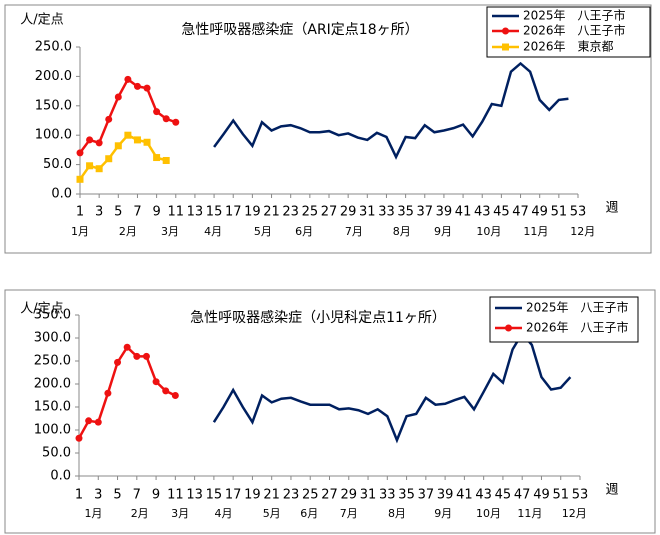 This screenshot has height=535, width=660. I want to click on month-label: 4月, so click(224, 513).